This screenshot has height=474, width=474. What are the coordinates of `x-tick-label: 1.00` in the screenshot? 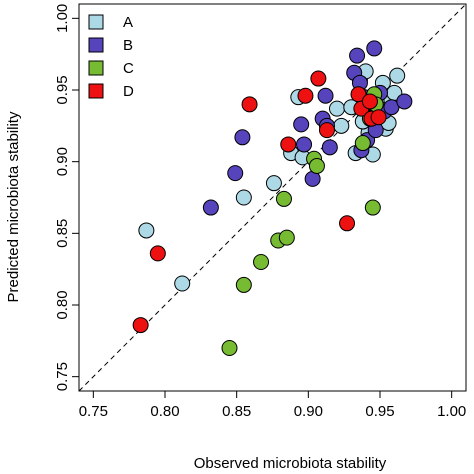 It's located at (451, 411).